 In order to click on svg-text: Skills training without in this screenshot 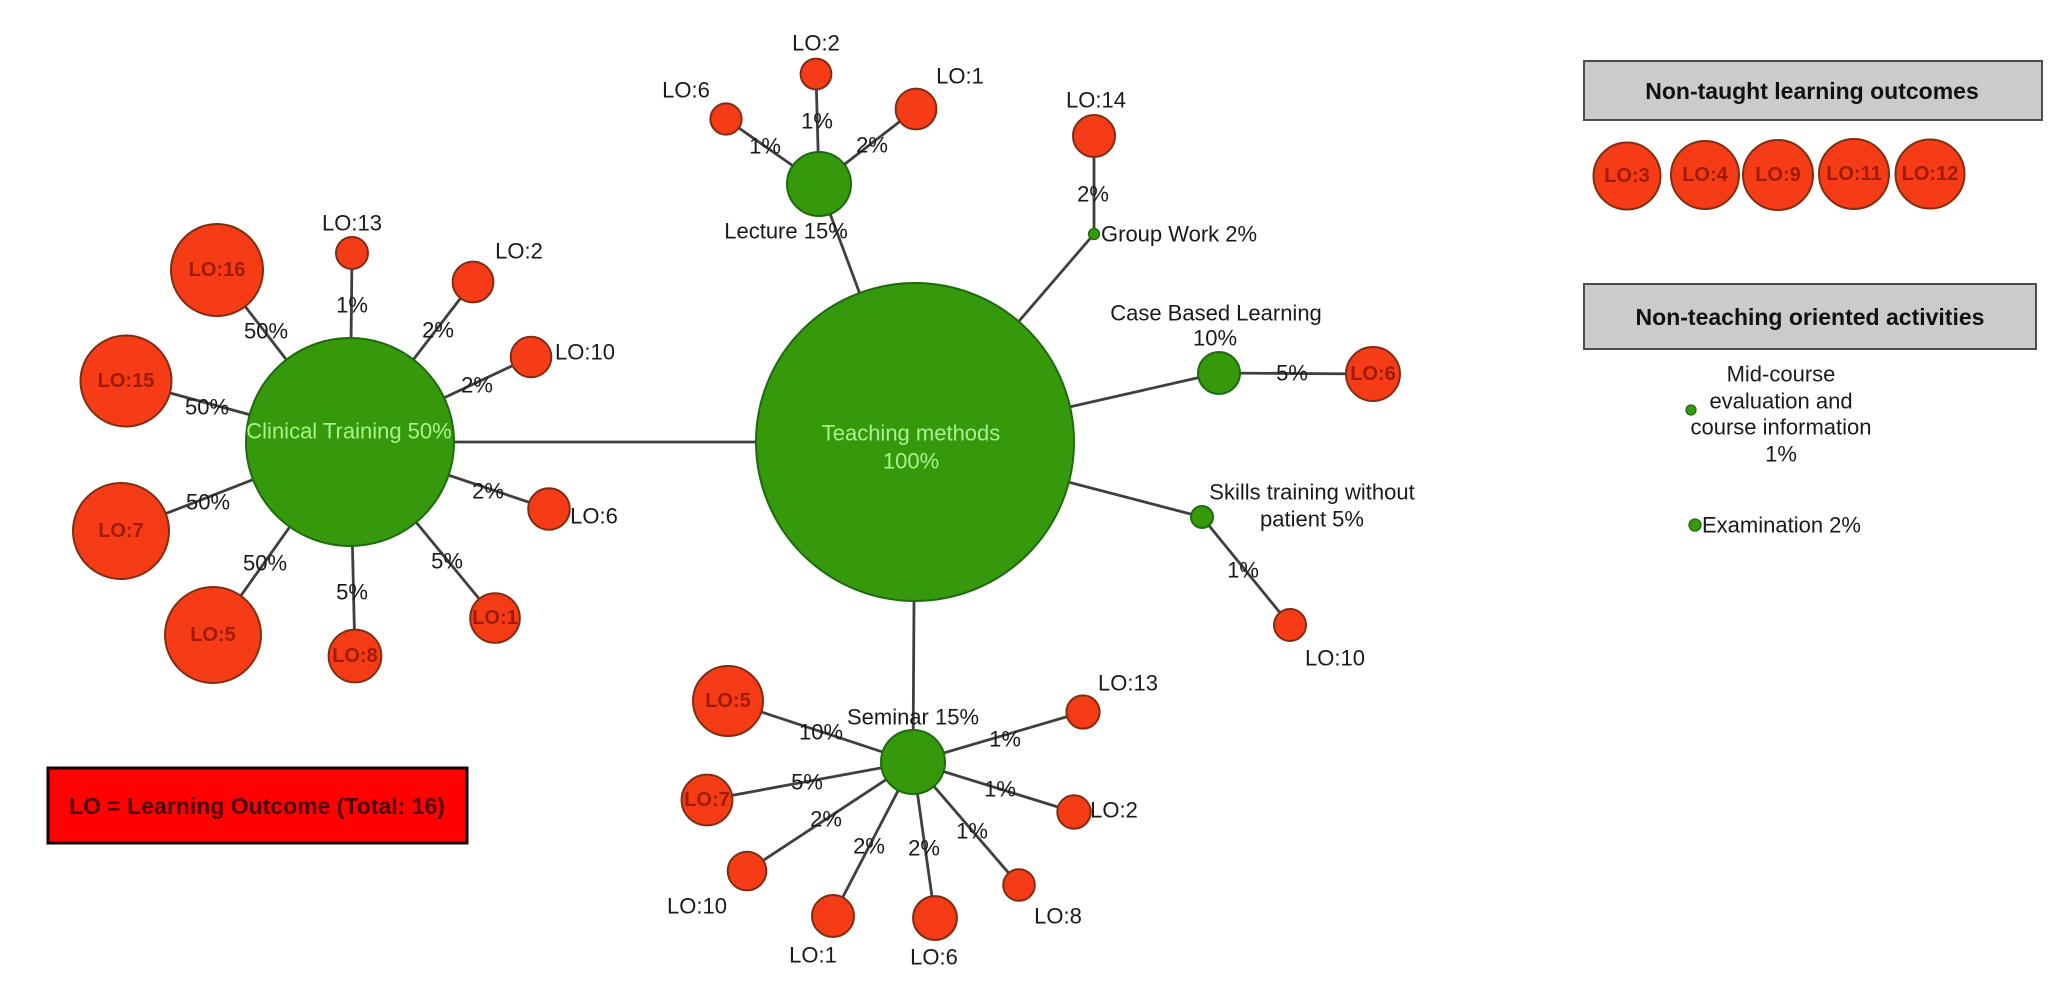, I will do `click(1311, 492)`.